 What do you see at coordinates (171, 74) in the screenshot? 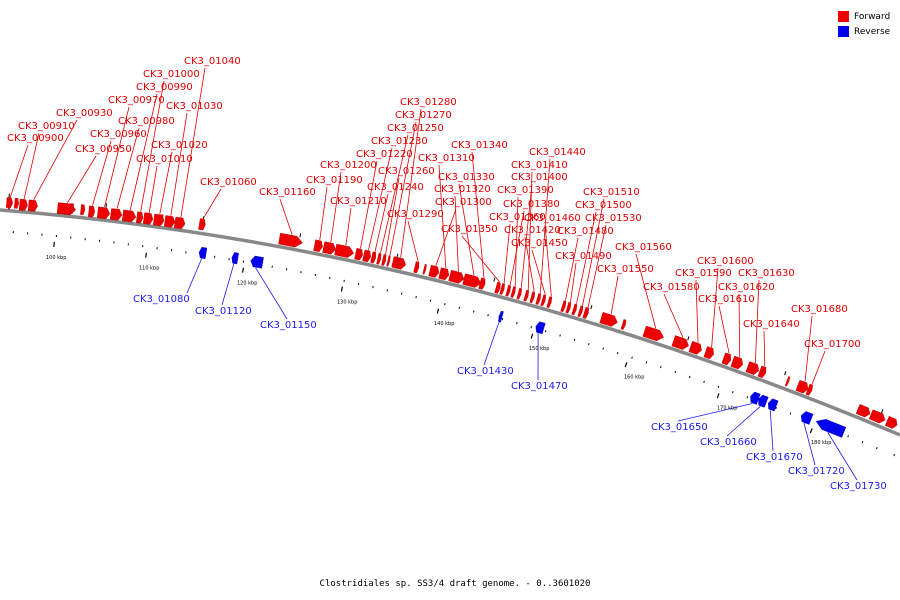
I see `forward-gene-label: CK3_01000` at bounding box center [171, 74].